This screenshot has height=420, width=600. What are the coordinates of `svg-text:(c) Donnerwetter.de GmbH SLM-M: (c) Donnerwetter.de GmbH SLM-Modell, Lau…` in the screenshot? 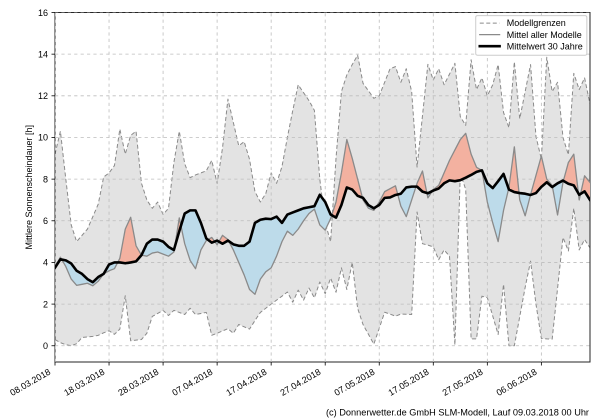 It's located at (457, 413).